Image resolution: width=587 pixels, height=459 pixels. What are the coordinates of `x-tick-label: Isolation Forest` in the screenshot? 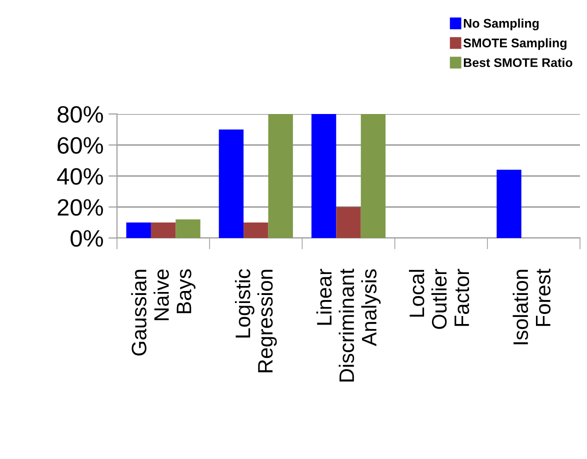 It's located at (531, 306).